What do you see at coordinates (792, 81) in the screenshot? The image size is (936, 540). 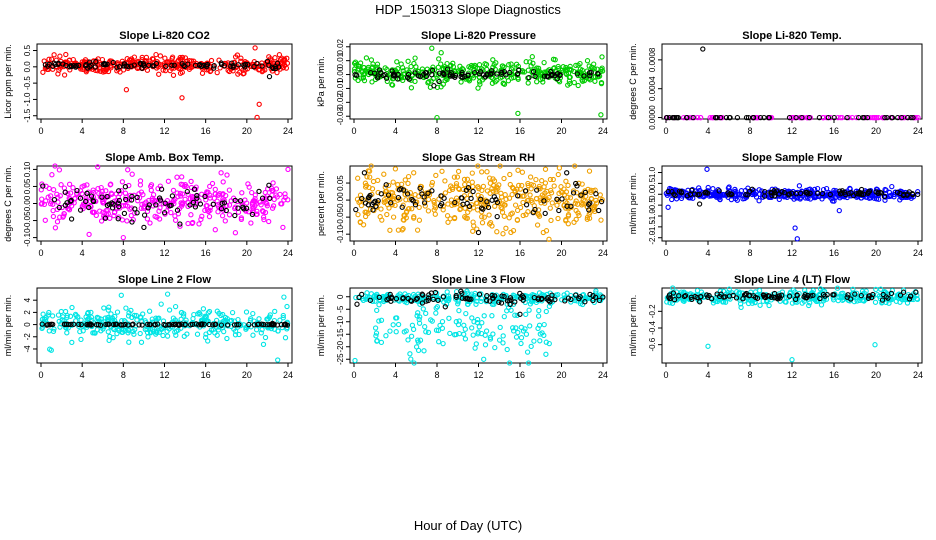 I see `plot-frame` at bounding box center [792, 81].